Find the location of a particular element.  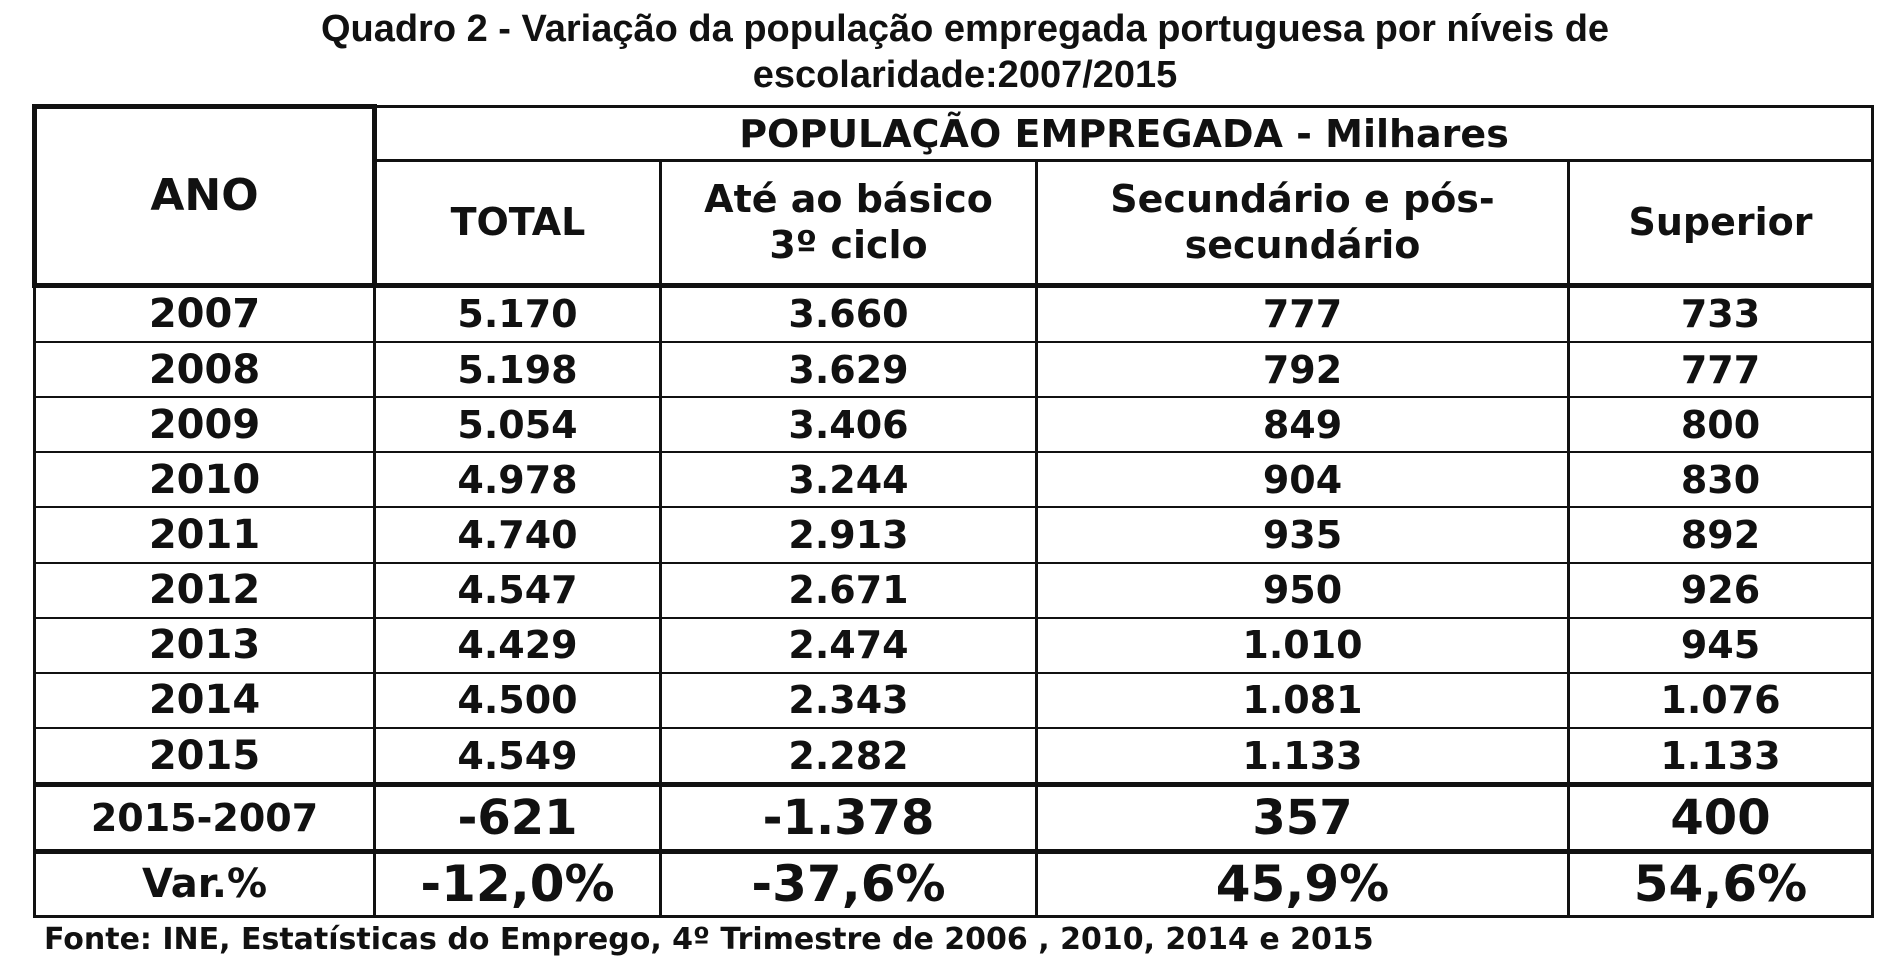

table-row: 2008 5.198 3.629 792 777 is located at coordinates (954, 369).